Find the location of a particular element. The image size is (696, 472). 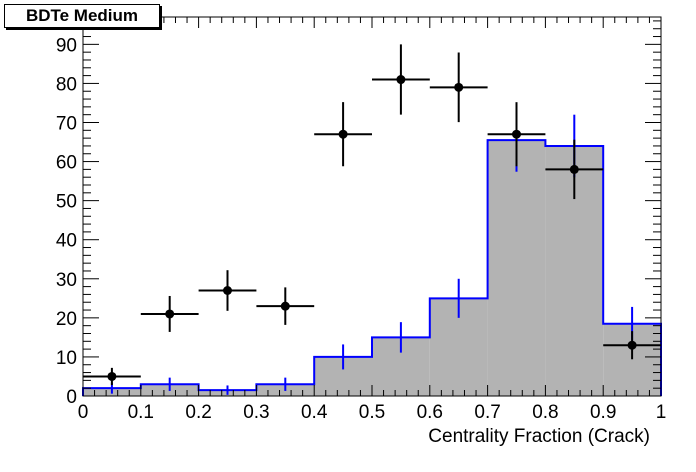

y-tick-label-1: 10 is located at coordinates (66, 358).